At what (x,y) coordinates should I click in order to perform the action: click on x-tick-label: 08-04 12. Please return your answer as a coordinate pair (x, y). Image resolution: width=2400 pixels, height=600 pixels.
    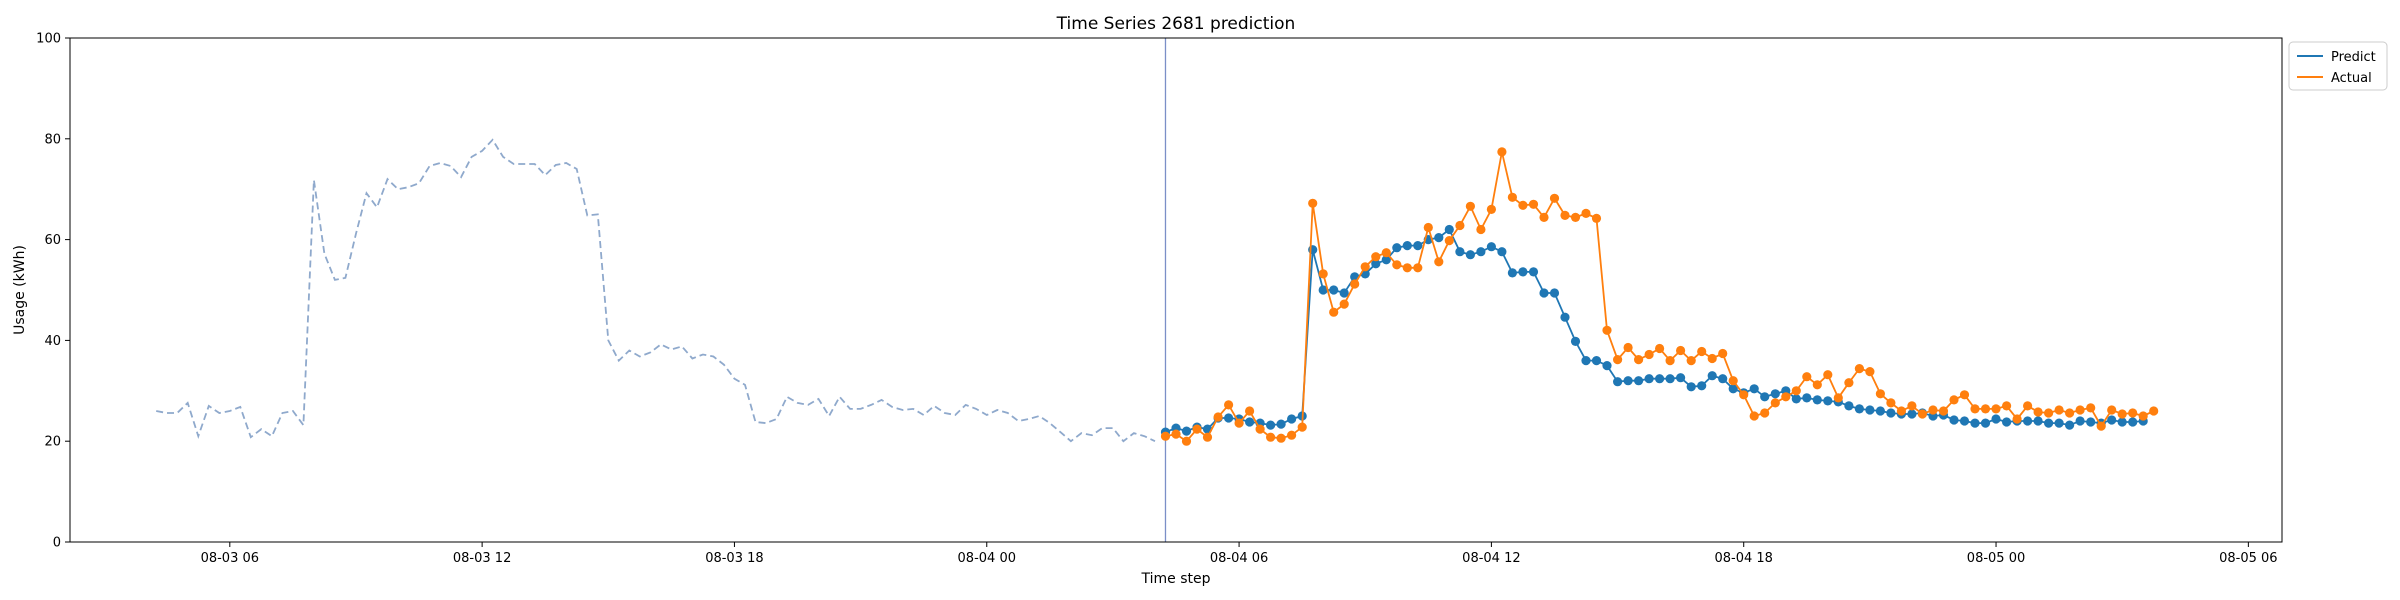
    Looking at the image, I should click on (1491, 558).